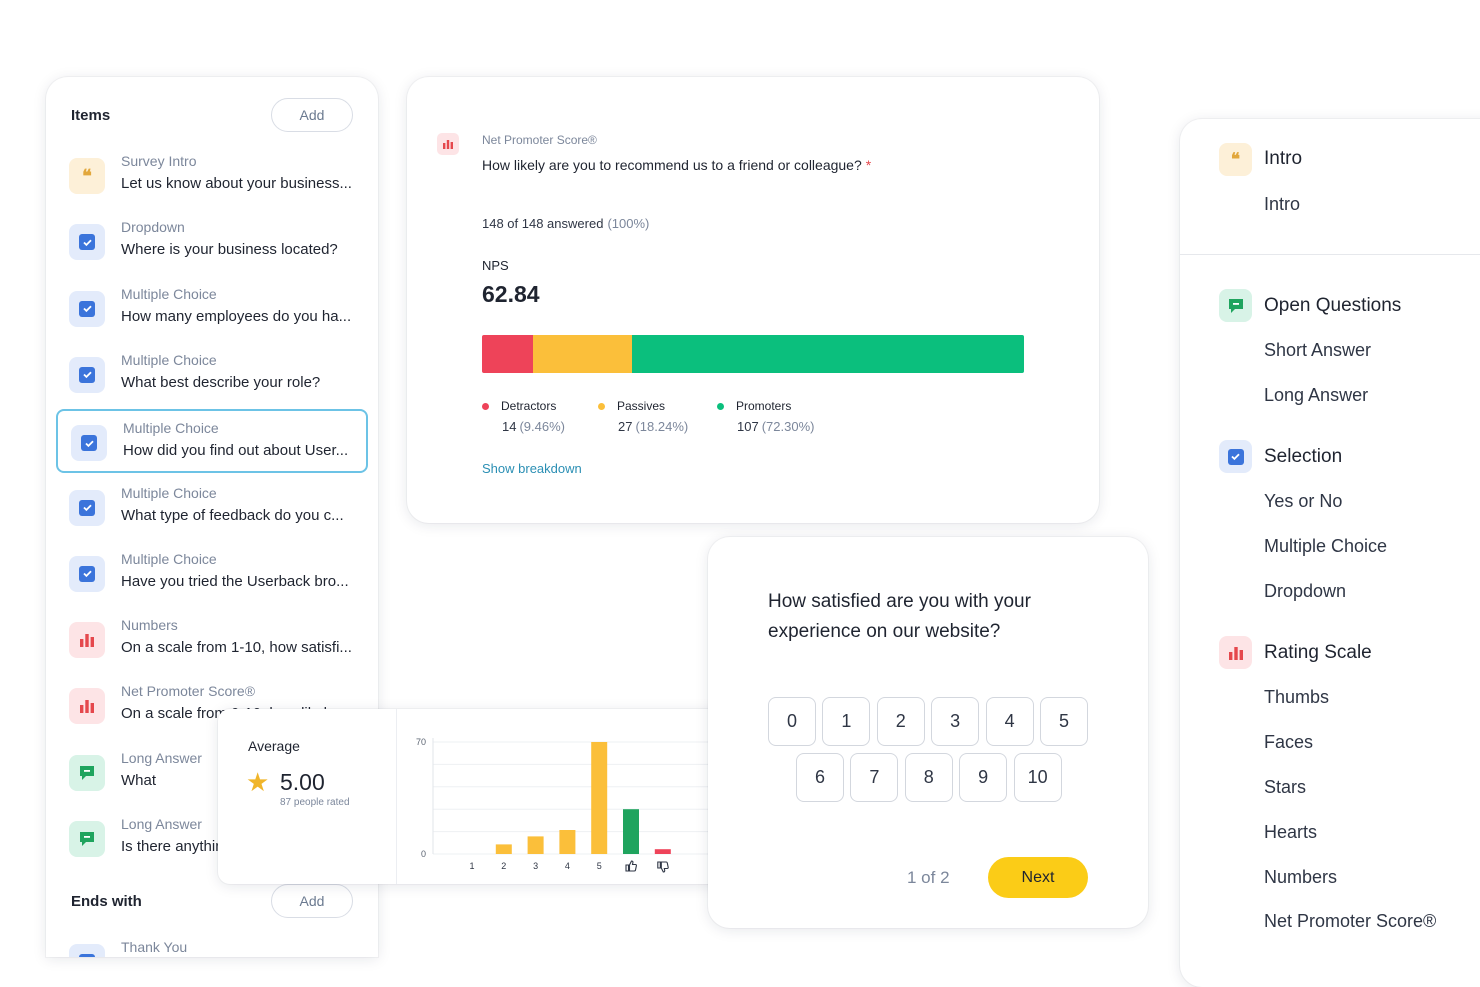  Describe the element at coordinates (1305, 591) in the screenshot. I see `type-dropdown: Dropdown` at that location.